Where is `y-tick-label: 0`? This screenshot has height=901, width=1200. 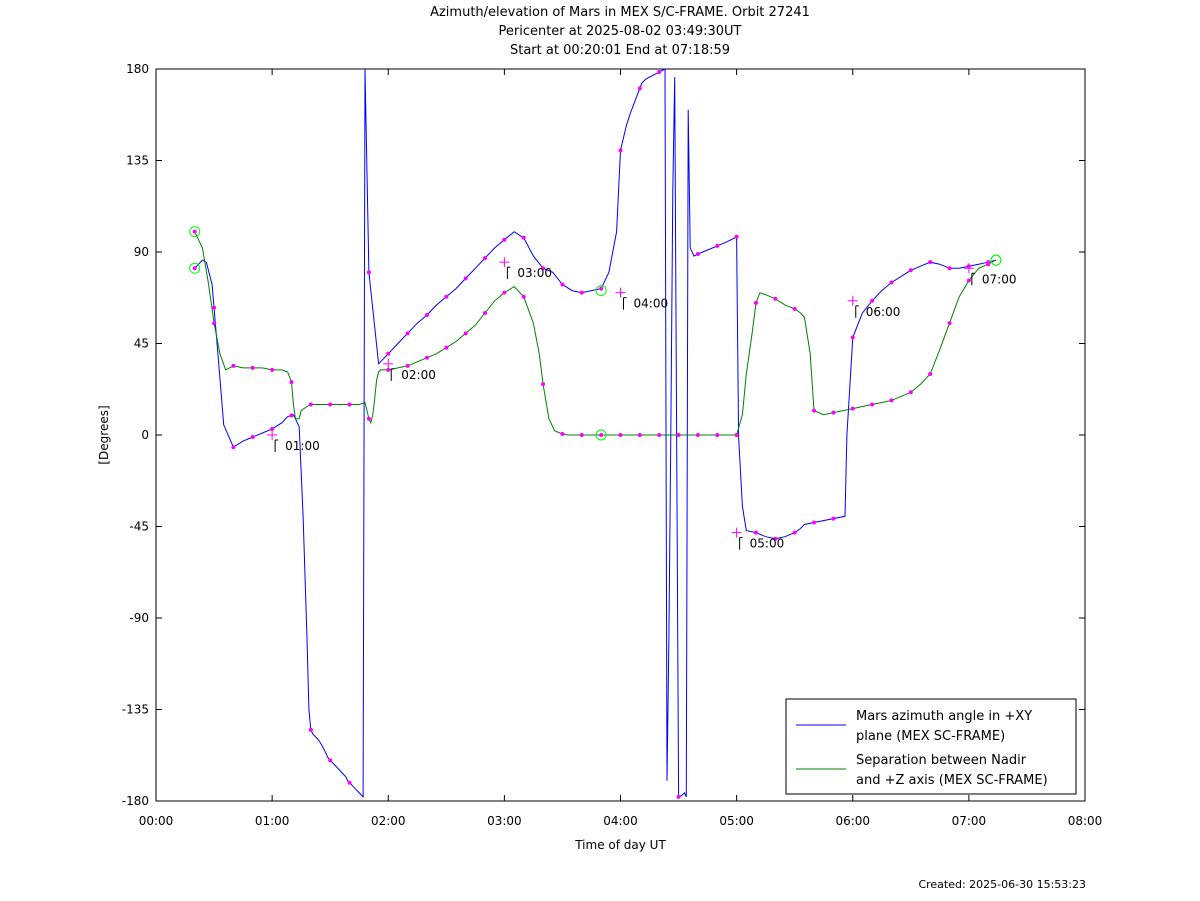
y-tick-label: 0 is located at coordinates (145, 435).